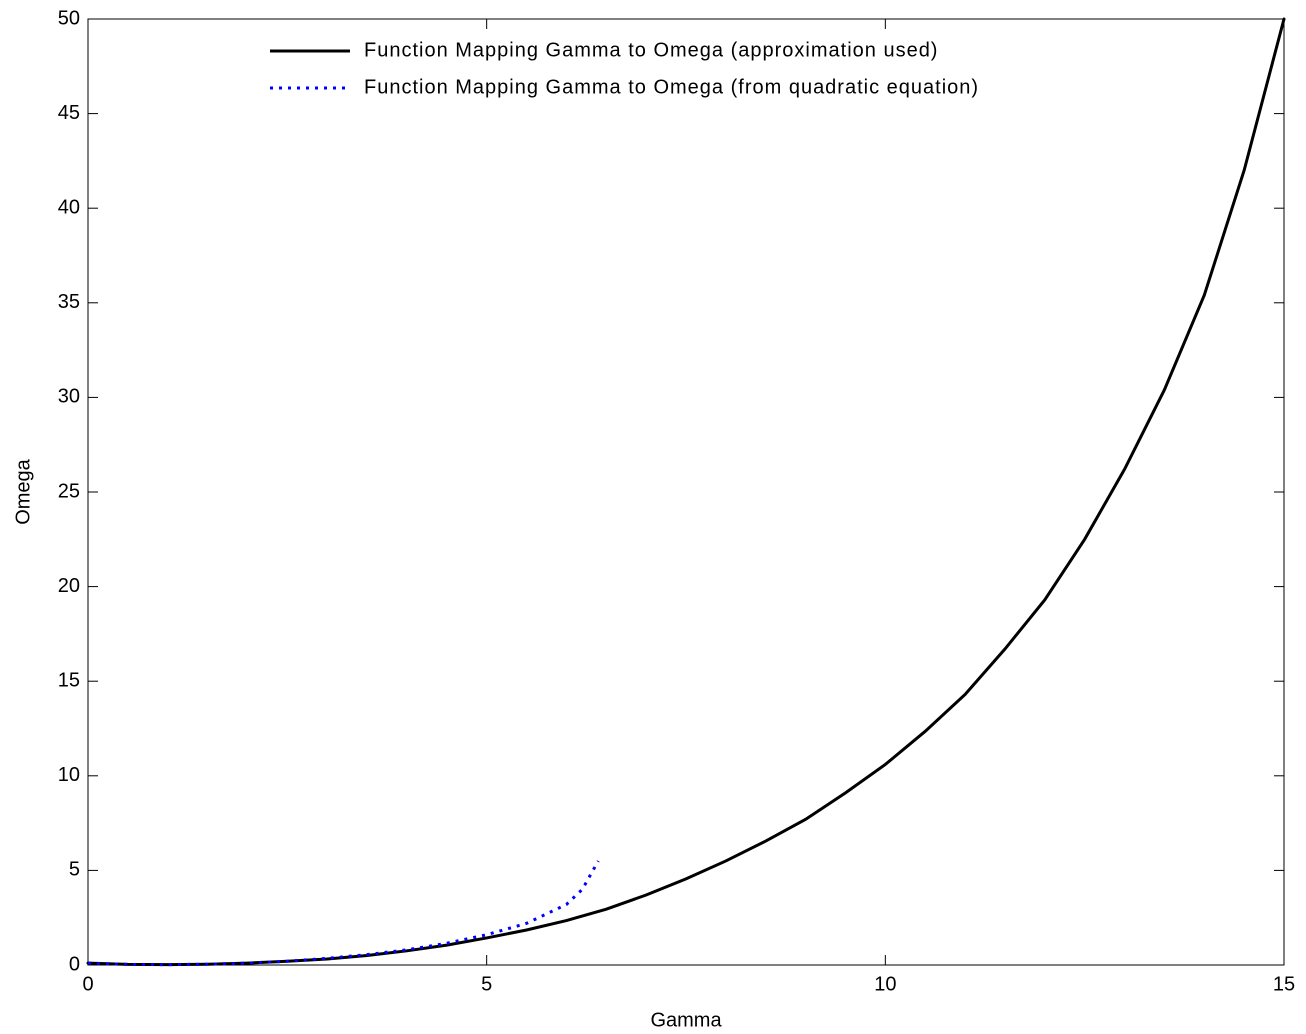 This screenshot has width=1306, height=1034. I want to click on x-tick-label: 0, so click(87, 984).